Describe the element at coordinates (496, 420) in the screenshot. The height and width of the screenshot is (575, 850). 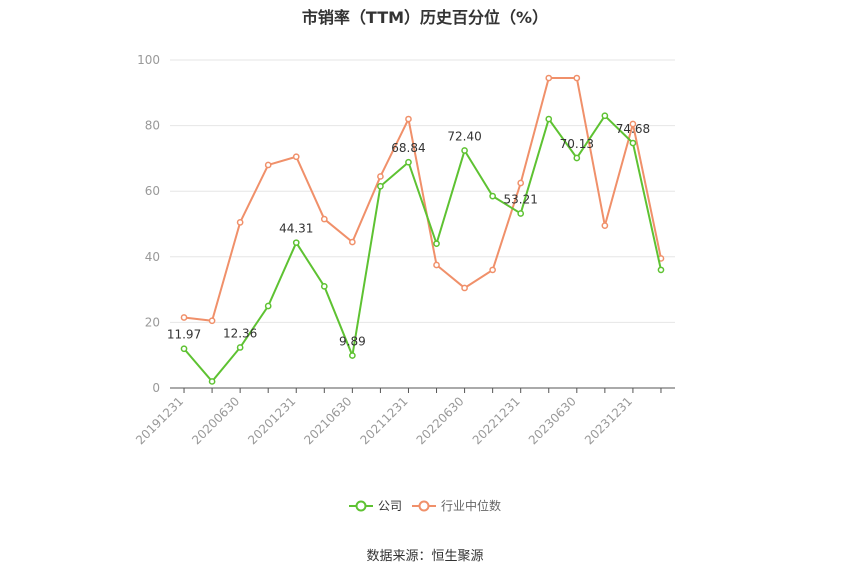
I see `x-tick-label: 20221231` at that location.